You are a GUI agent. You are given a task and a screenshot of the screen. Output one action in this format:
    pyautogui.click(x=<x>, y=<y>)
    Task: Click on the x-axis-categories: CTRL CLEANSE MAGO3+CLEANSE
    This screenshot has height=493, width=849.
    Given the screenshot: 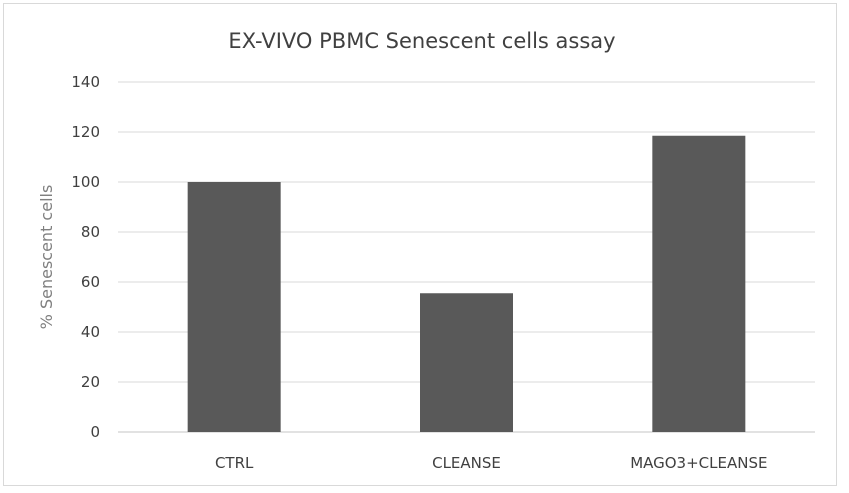 What is the action you would take?
    pyautogui.click(x=491, y=463)
    